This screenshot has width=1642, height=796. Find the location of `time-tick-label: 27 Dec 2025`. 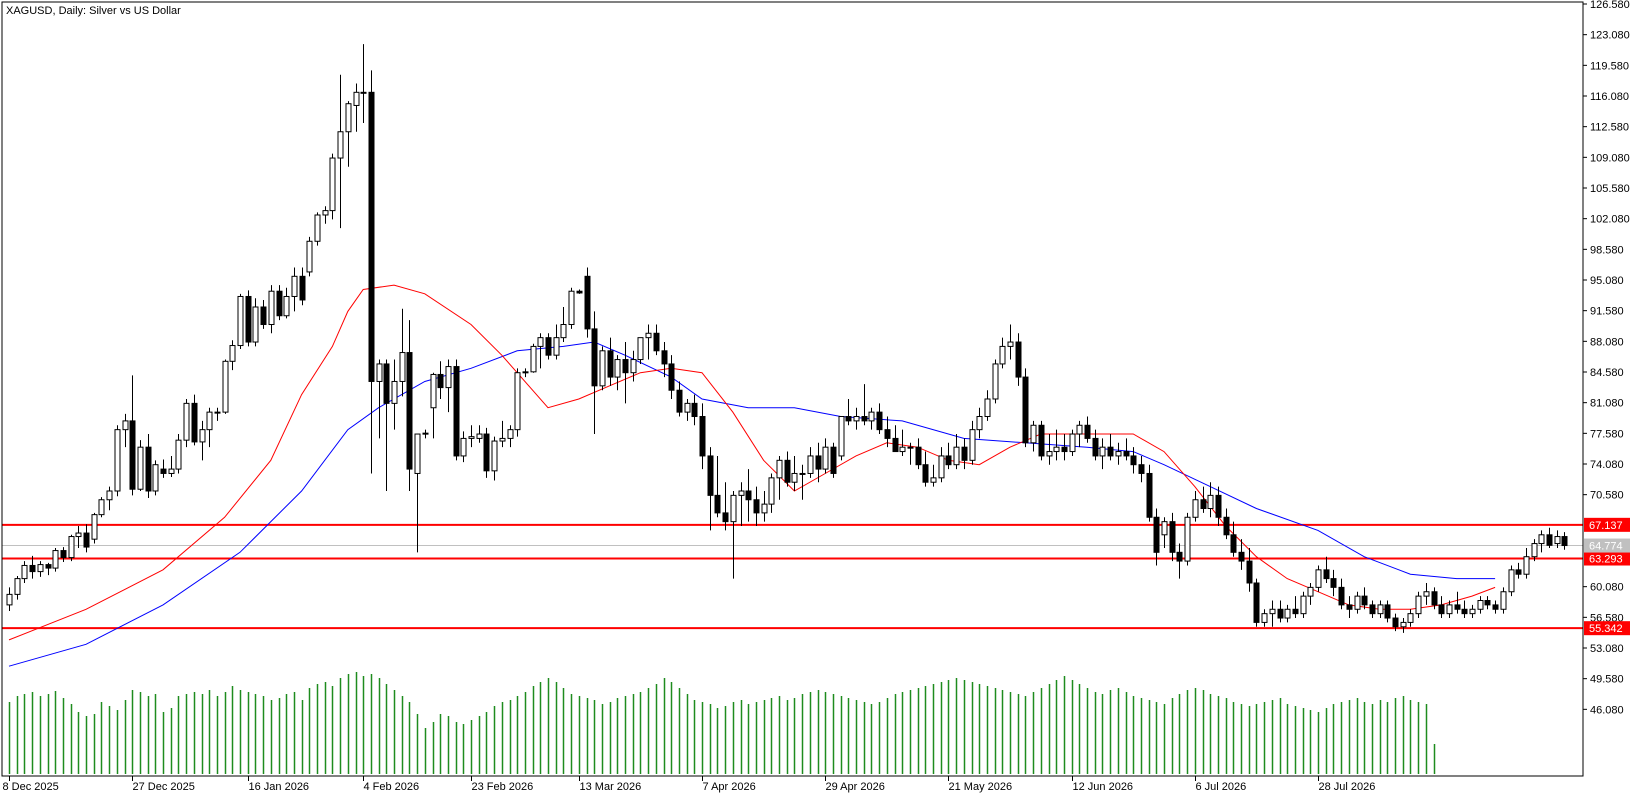

time-tick-label: 27 Dec 2025 is located at coordinates (164, 787).